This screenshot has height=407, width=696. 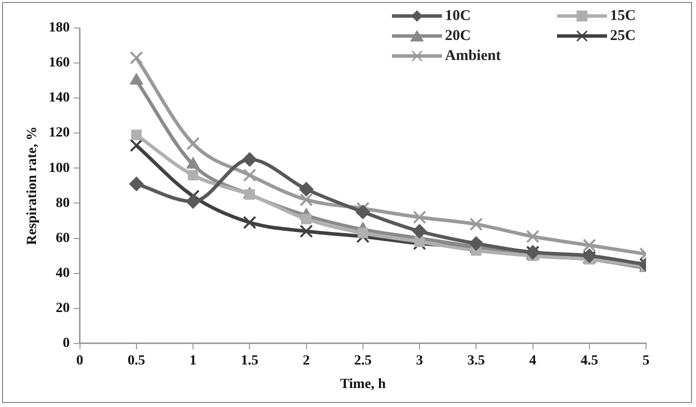 What do you see at coordinates (59, 63) in the screenshot?
I see `y-tick-label: 160` at bounding box center [59, 63].